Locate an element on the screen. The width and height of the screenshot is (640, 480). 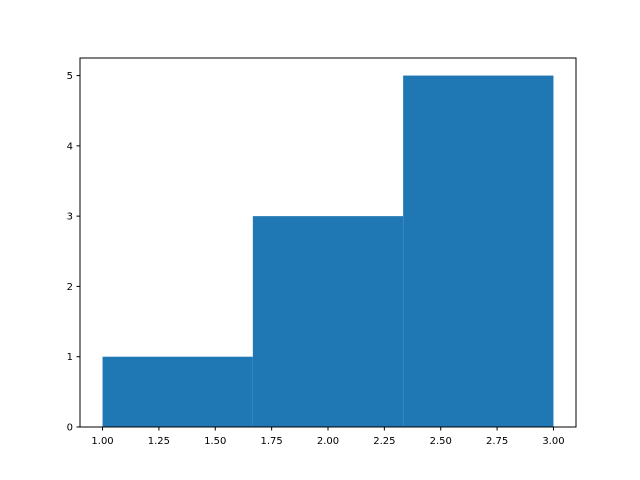
x-tick-label: 1.25 is located at coordinates (159, 441).